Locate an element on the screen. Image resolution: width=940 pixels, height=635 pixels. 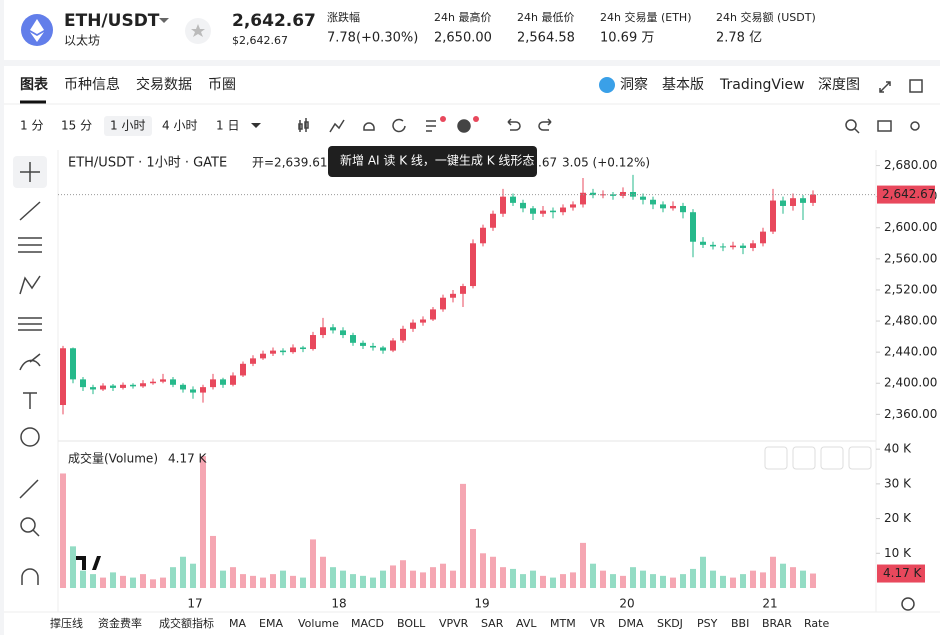
indicator: MACD is located at coordinates (367, 623).